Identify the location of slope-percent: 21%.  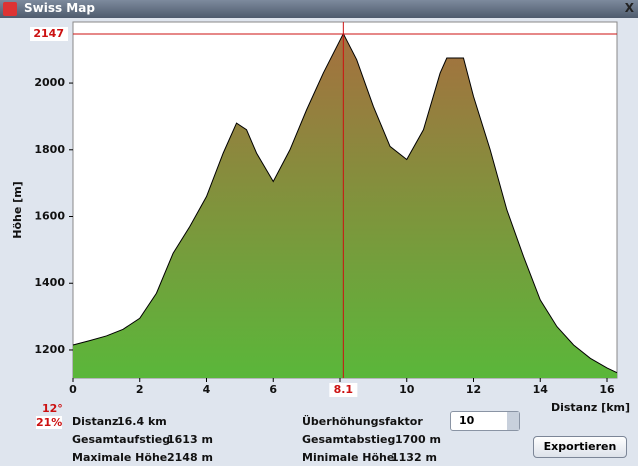
(49, 422).